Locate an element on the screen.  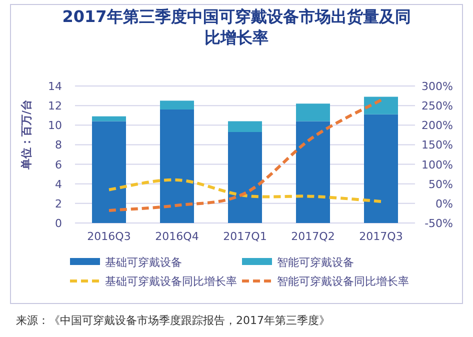
line-series is located at coordinates (245, 190).